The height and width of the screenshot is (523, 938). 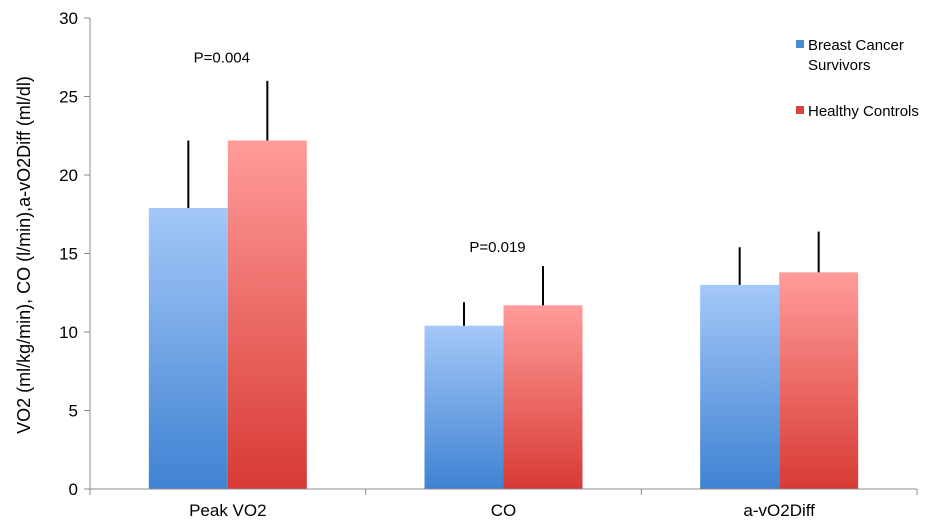 What do you see at coordinates (800, 44) in the screenshot?
I see `legend-swatch-breast-cancer-survivors` at bounding box center [800, 44].